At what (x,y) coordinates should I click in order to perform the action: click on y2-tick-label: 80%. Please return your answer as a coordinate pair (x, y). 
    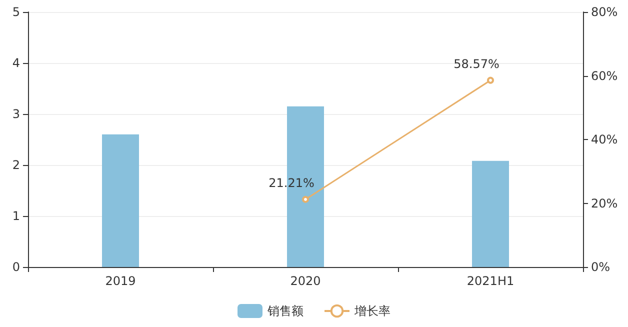
    Looking at the image, I should click on (604, 12).